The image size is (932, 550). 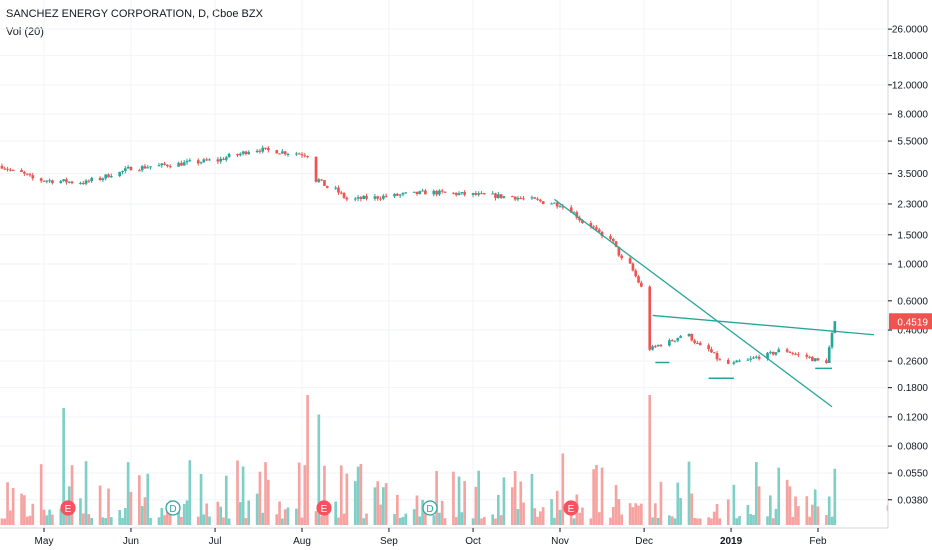 I want to click on earnings-marker, so click(x=571, y=508).